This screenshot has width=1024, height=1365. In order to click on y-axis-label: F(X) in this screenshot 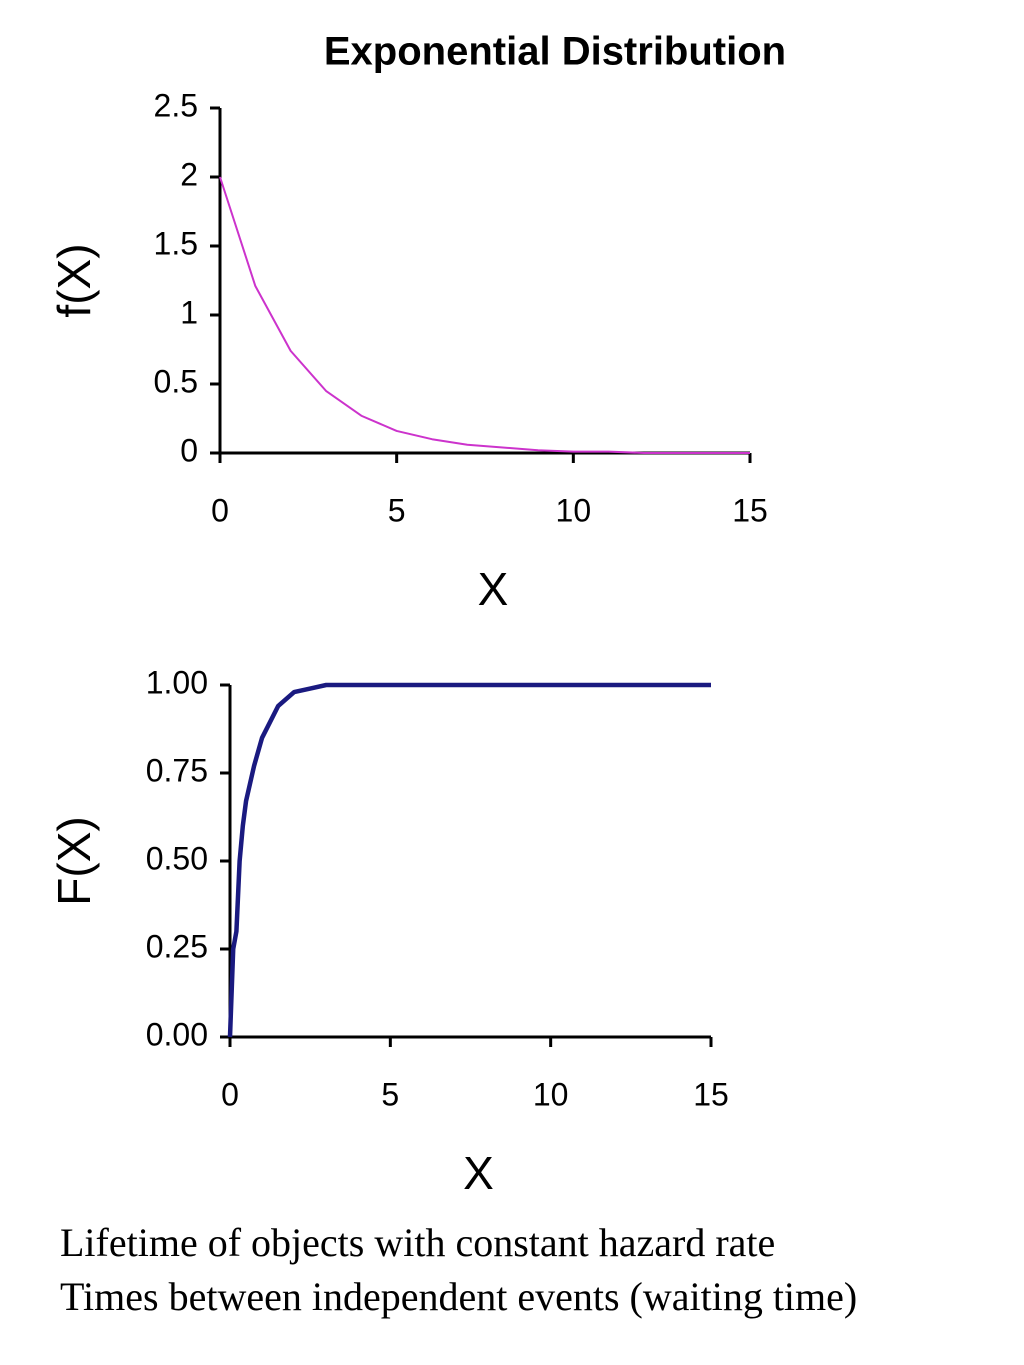, I will do `click(74, 860)`.